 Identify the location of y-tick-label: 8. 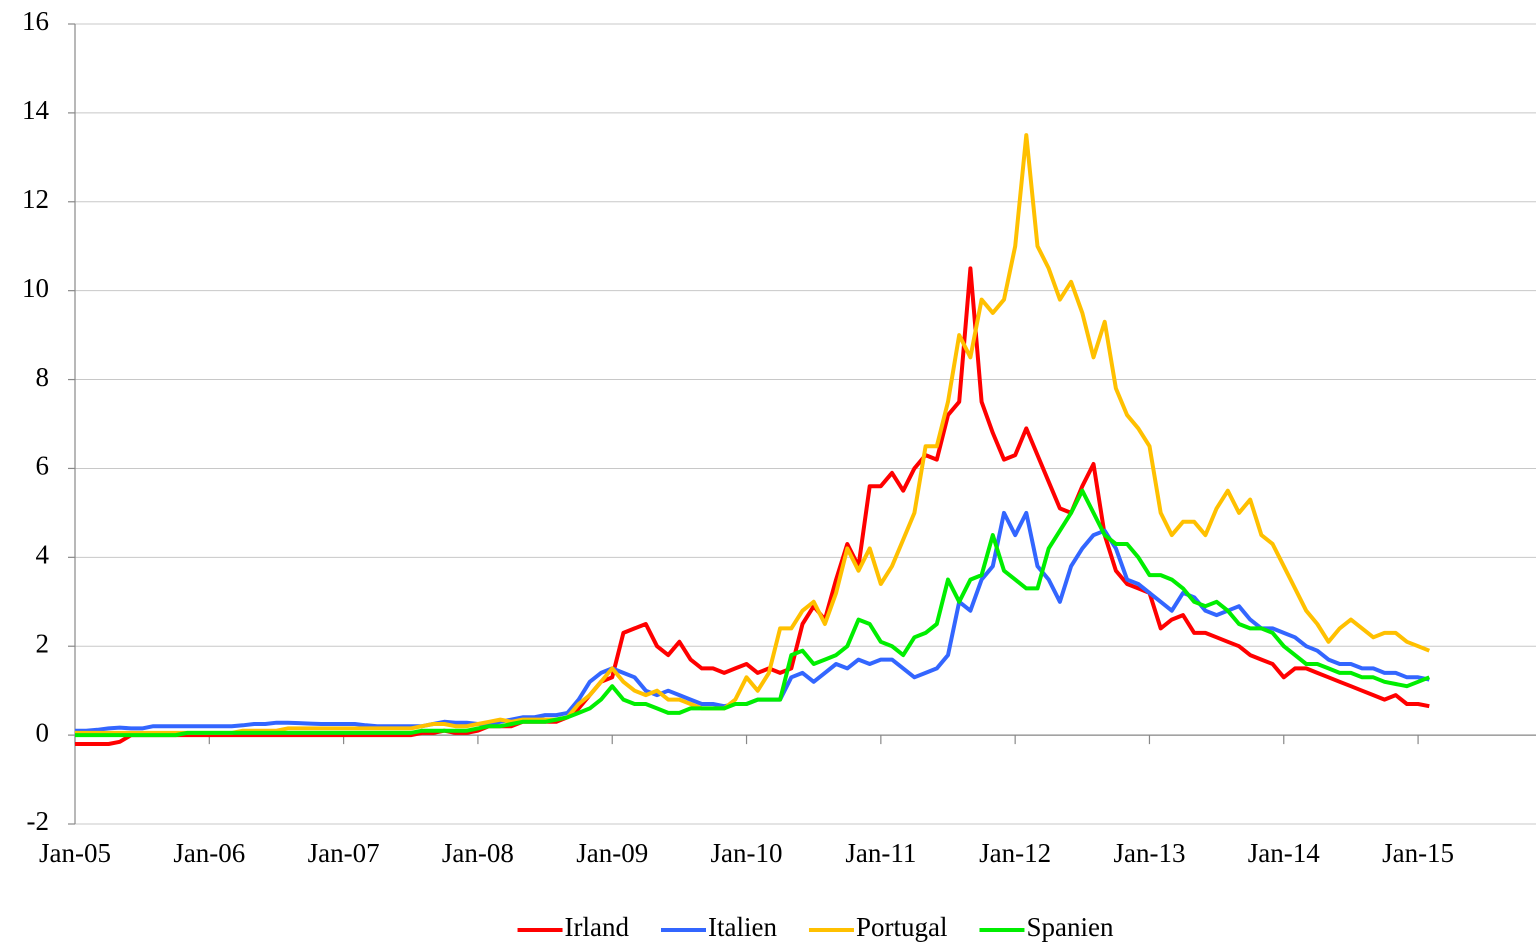
(43, 377).